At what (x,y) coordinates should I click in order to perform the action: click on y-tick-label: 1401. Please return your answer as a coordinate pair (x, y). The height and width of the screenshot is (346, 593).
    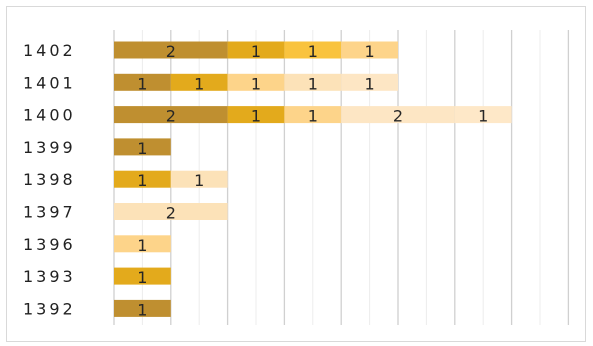
    Looking at the image, I should click on (49, 82).